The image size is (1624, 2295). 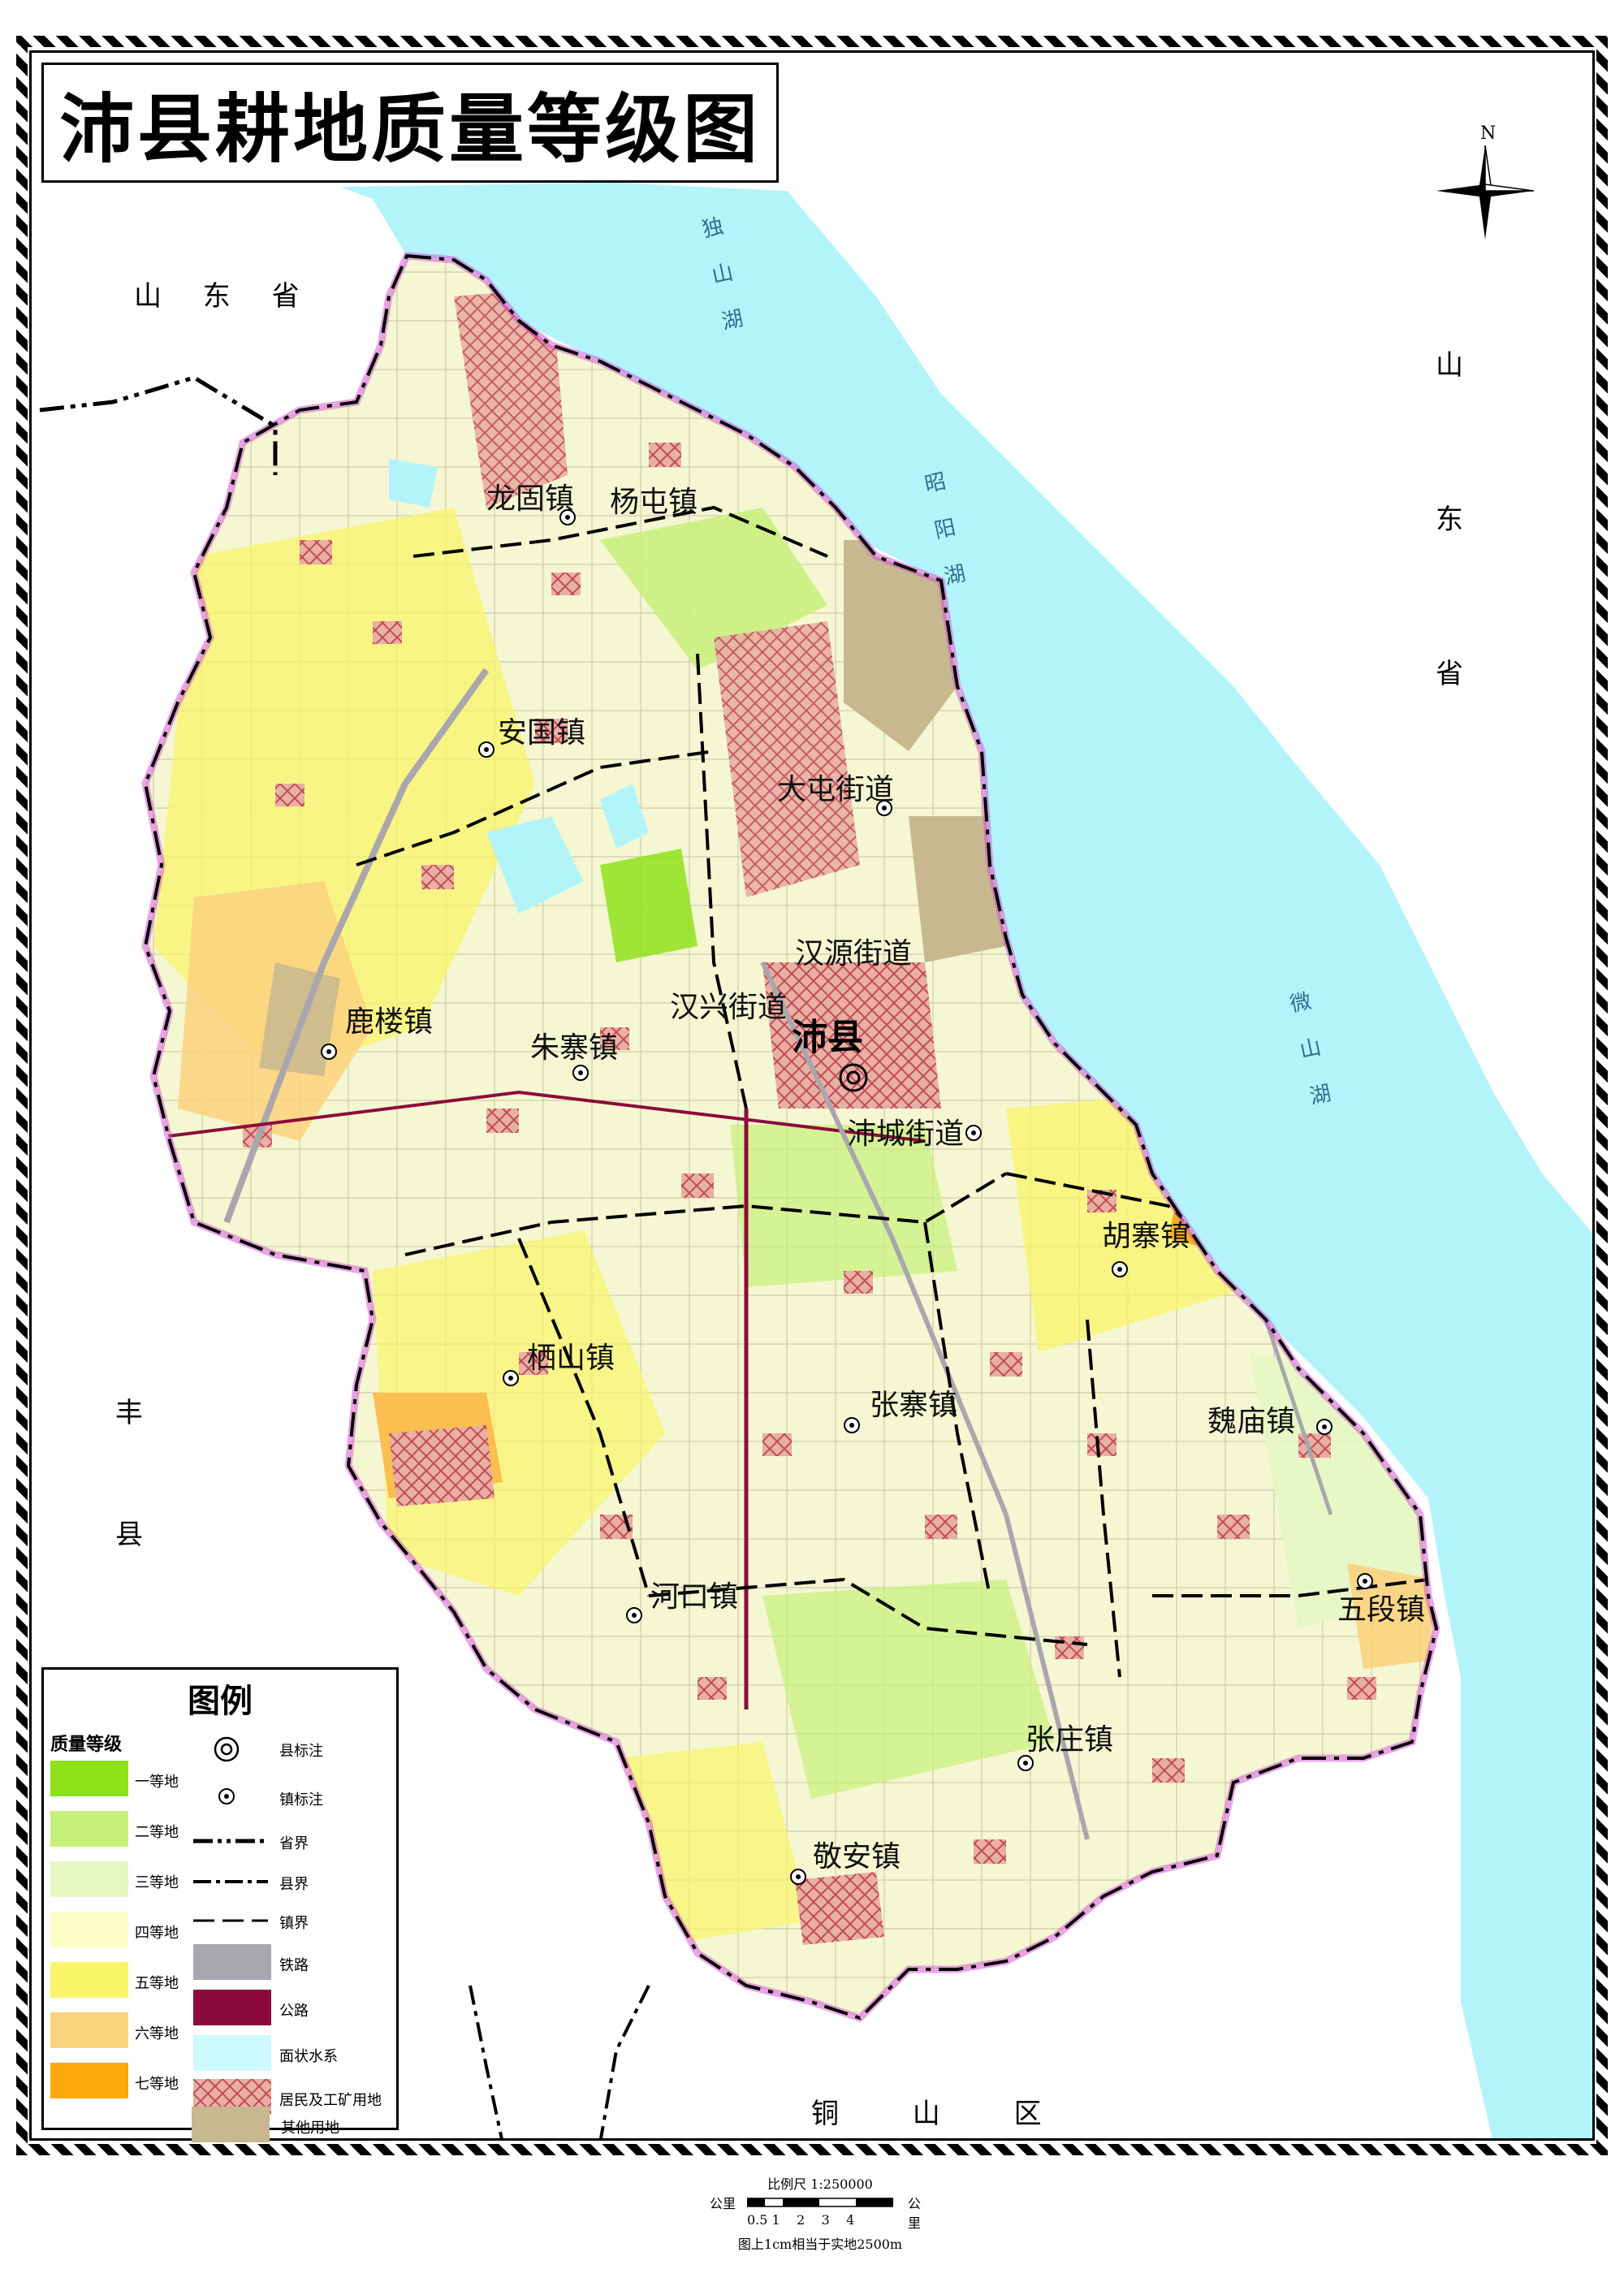 What do you see at coordinates (571, 1359) in the screenshot?
I see `town-qishan: 栖山镇` at bounding box center [571, 1359].